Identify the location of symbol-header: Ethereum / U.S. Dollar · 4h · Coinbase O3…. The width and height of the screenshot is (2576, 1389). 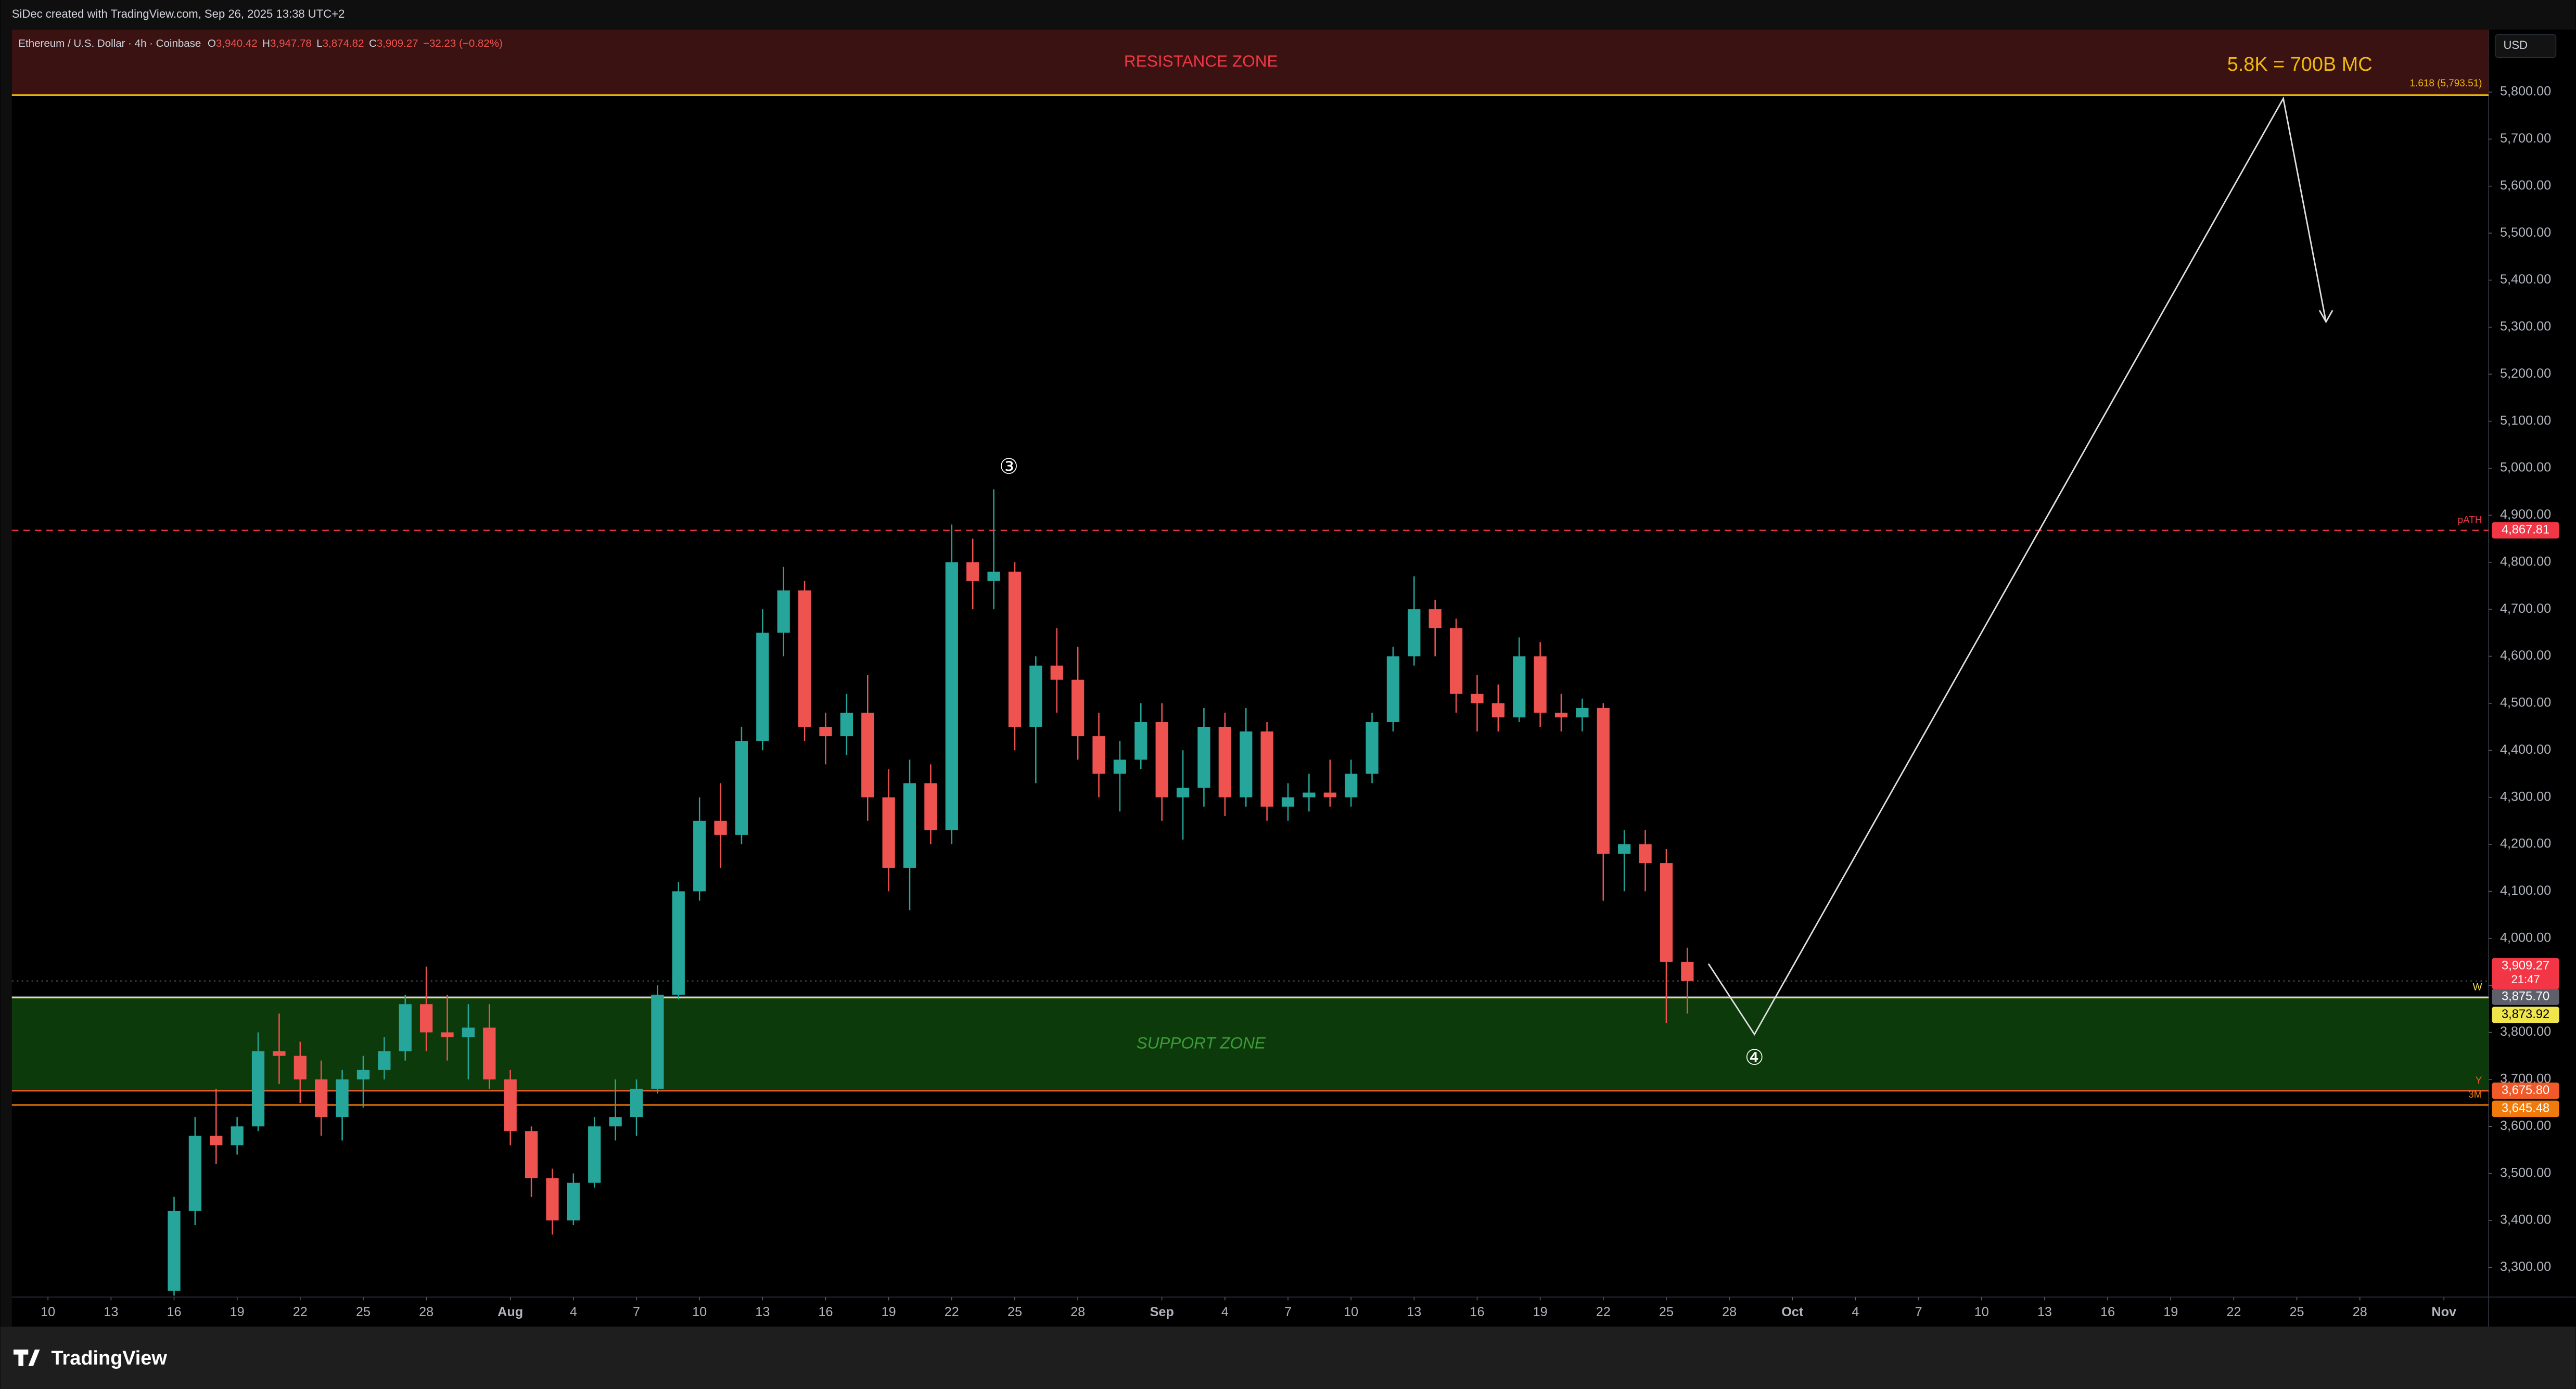
(260, 44).